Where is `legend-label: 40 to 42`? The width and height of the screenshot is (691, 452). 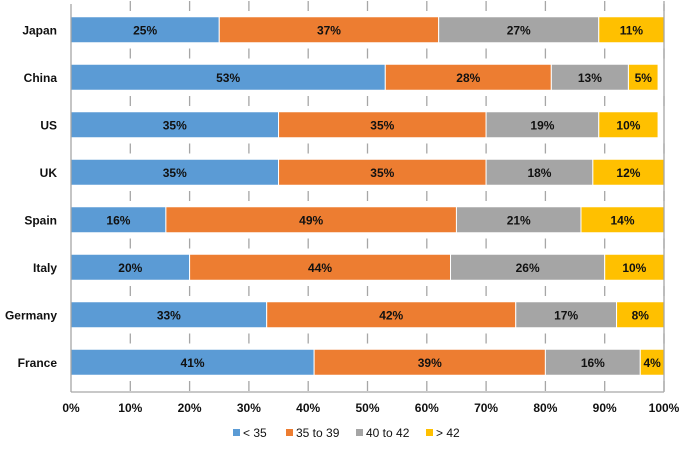 legend-label: 40 to 42 is located at coordinates (388, 433).